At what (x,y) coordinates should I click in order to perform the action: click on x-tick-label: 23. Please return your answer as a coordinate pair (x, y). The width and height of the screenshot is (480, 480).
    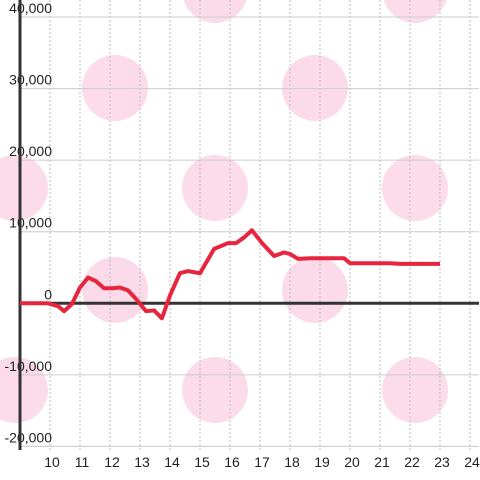
    Looking at the image, I should click on (442, 462).